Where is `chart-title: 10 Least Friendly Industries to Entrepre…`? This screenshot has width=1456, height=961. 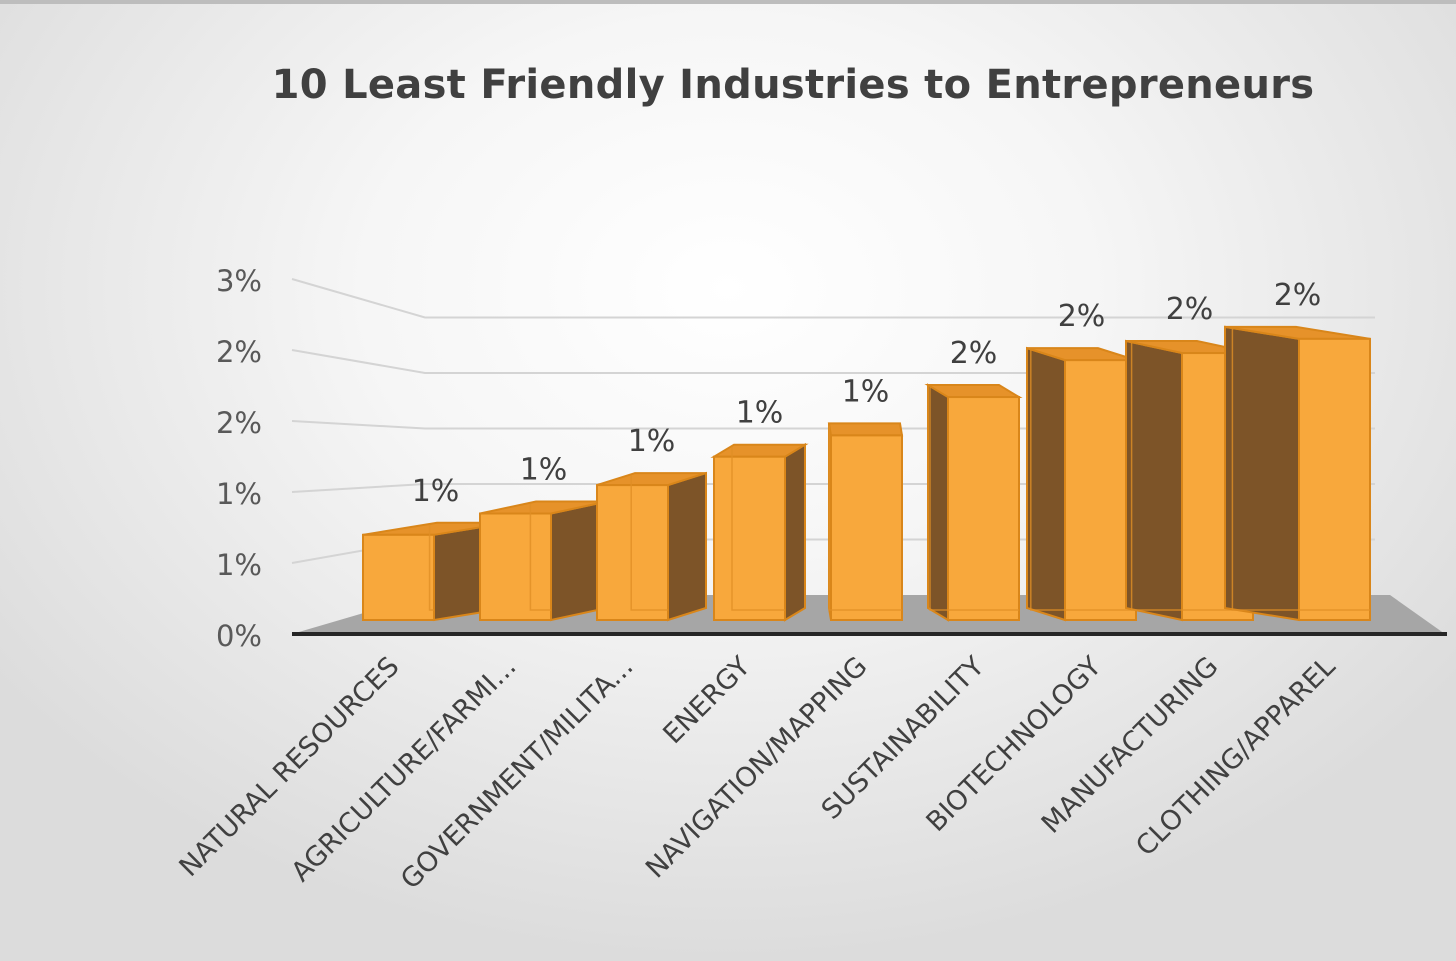
chart-title: 10 Least Friendly Industries to Entrepre… is located at coordinates (793, 85).